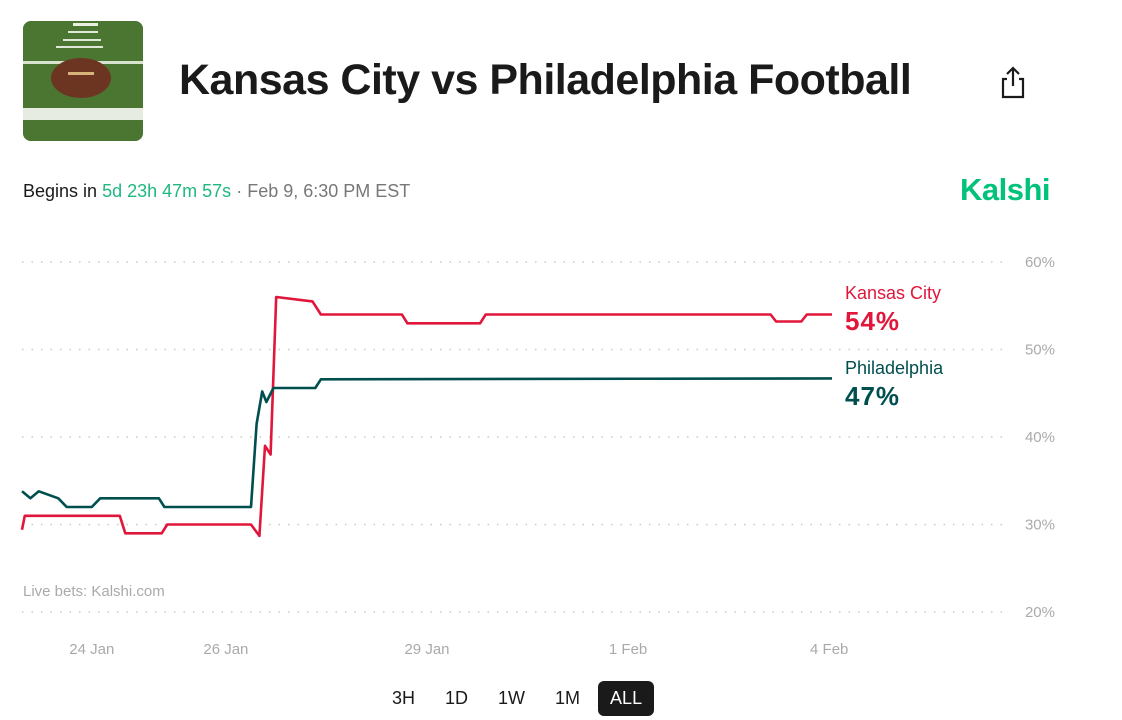 The height and width of the screenshot is (720, 1122). Describe the element at coordinates (1040, 350) in the screenshot. I see `y-tick-label: 50%` at that location.